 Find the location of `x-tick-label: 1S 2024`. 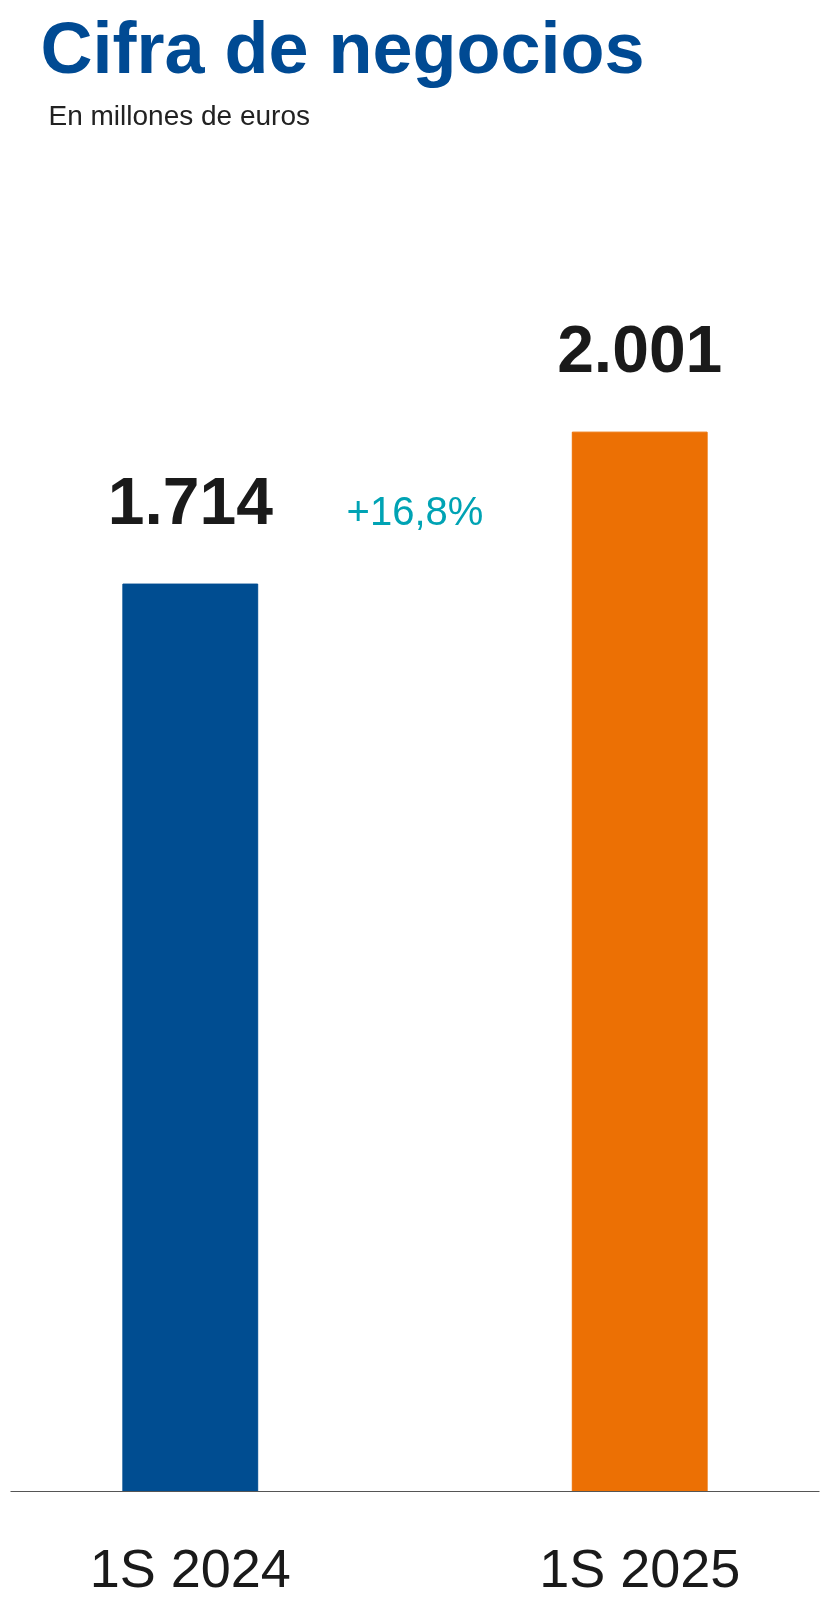

x-tick-label: 1S 2024 is located at coordinates (190, 1567).